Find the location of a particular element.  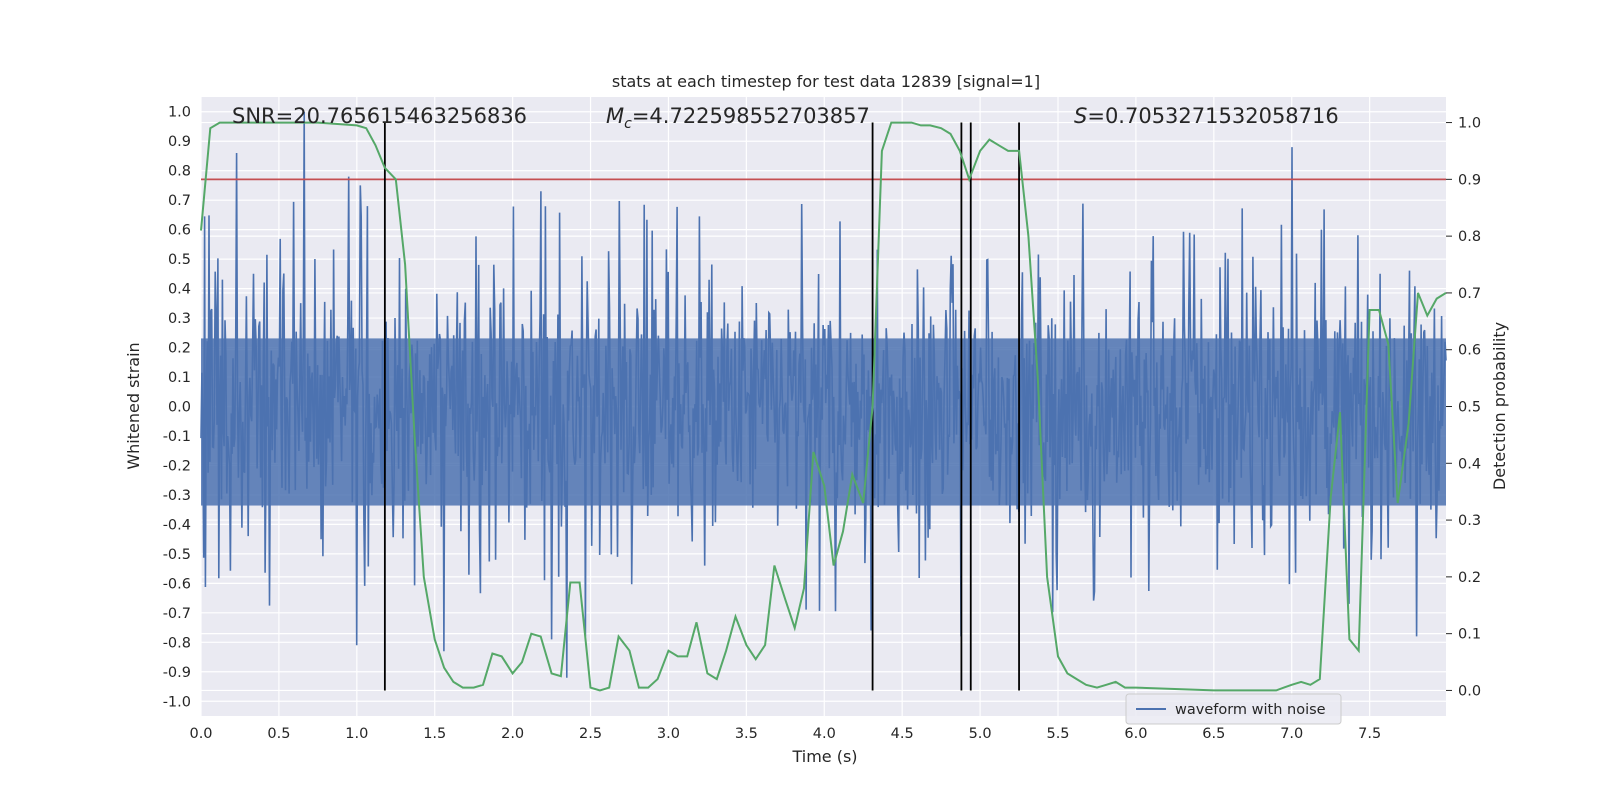

x-tick-label: 0.5 is located at coordinates (278, 734).